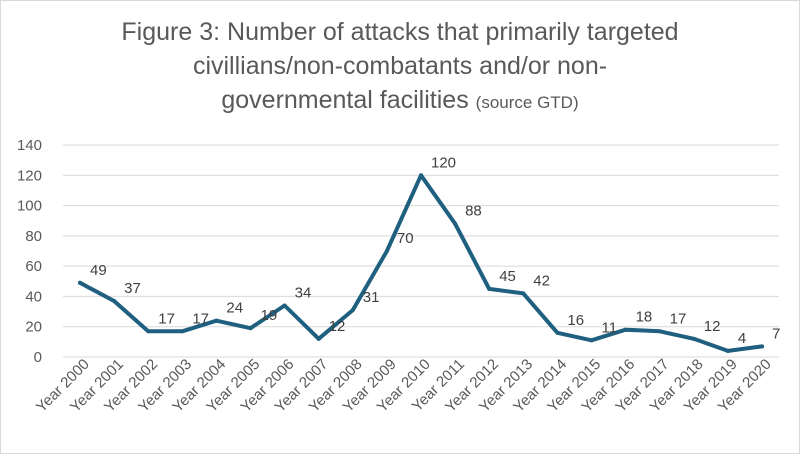  Describe the element at coordinates (609, 327) in the screenshot. I see `data-label: 11` at that location.